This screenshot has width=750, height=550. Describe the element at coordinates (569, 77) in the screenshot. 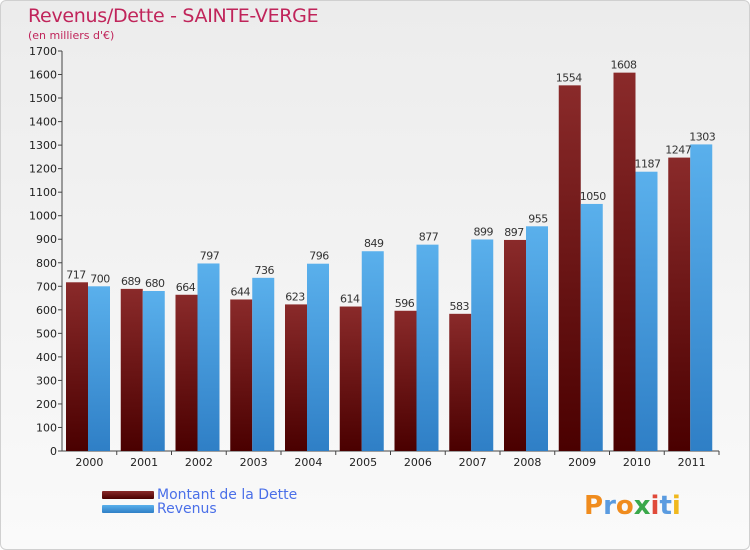

I see `data-label-dette: 1554` at that location.